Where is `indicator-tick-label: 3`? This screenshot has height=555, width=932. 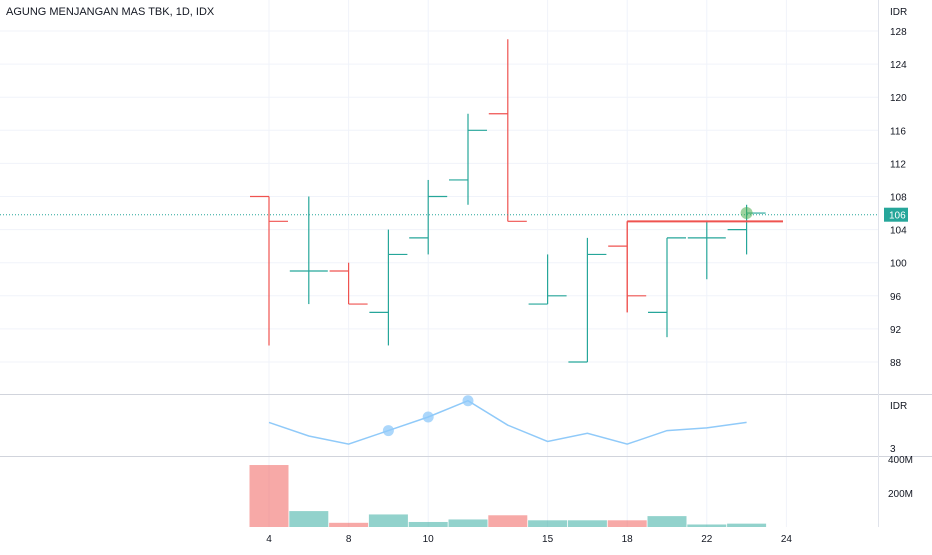 indicator-tick-label: 3 is located at coordinates (893, 449).